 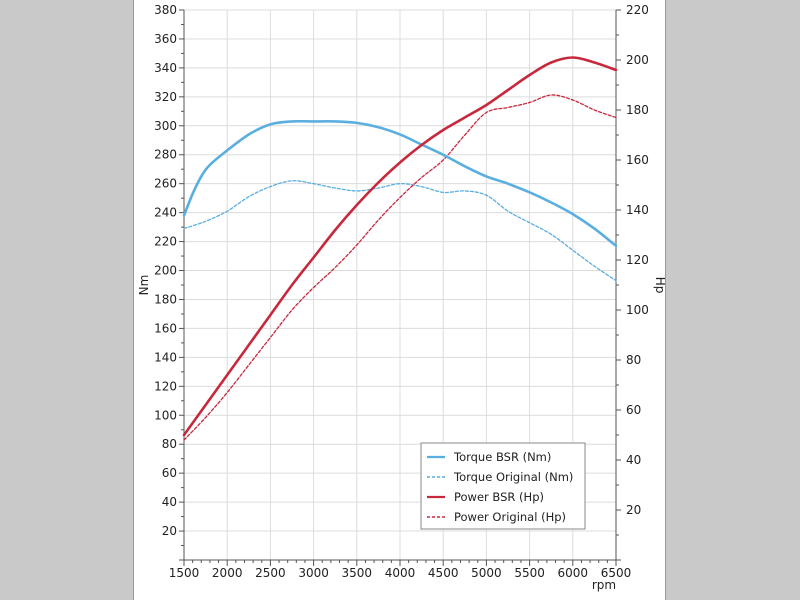 What do you see at coordinates (165, 68) in the screenshot?
I see `y-left-tick-label: 340` at bounding box center [165, 68].